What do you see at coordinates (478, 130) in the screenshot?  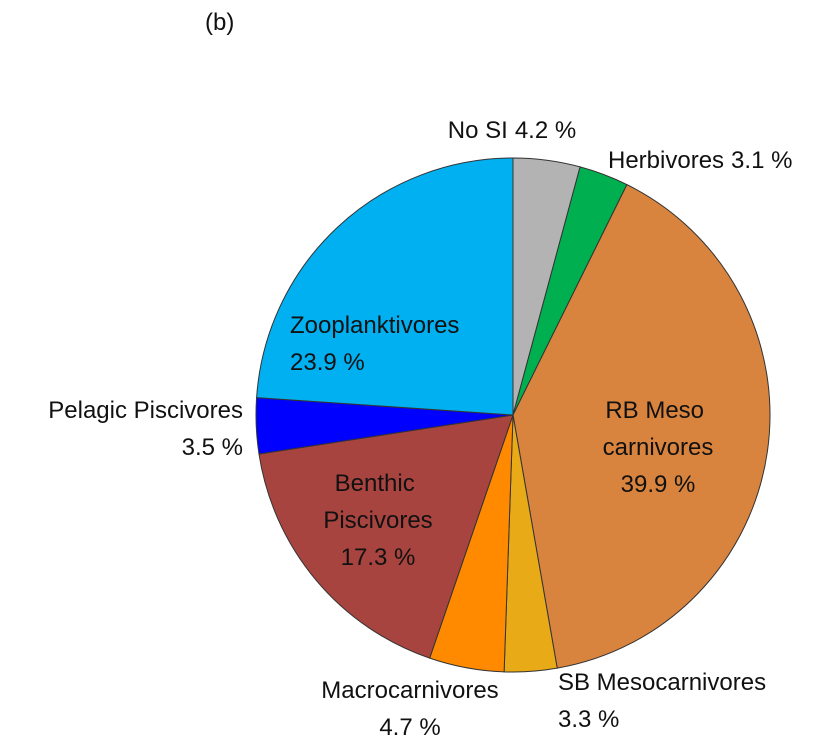 I see `category-label: No SI` at bounding box center [478, 130].